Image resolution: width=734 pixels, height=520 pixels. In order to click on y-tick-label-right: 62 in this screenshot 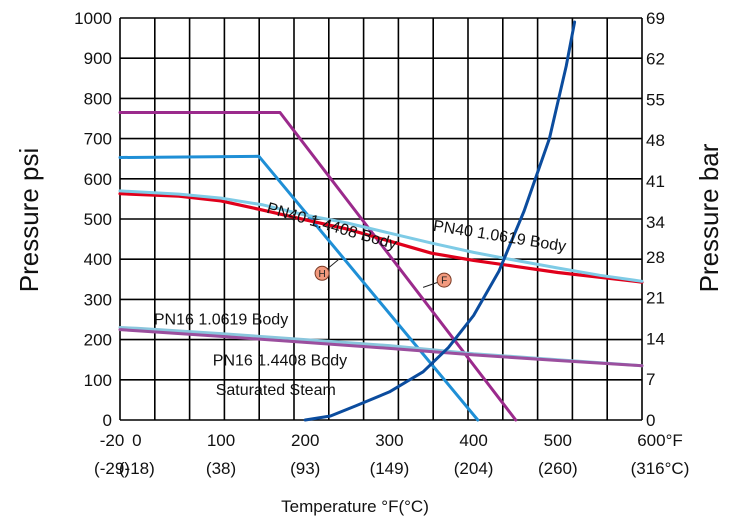, I will do `click(655, 59)`.